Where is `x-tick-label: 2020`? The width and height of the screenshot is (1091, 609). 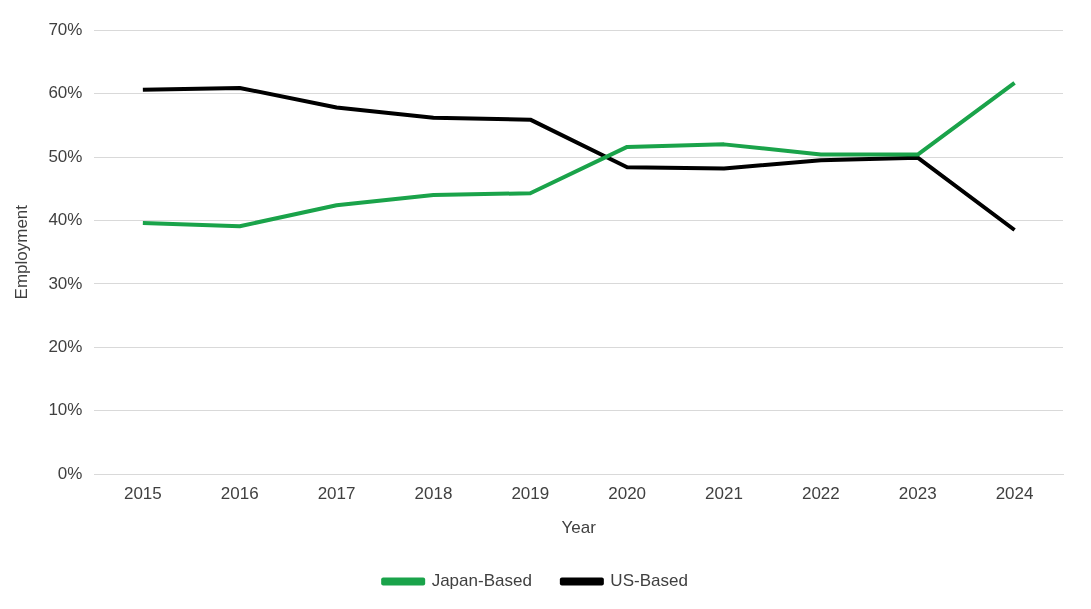 x-tick-label: 2020 is located at coordinates (627, 494).